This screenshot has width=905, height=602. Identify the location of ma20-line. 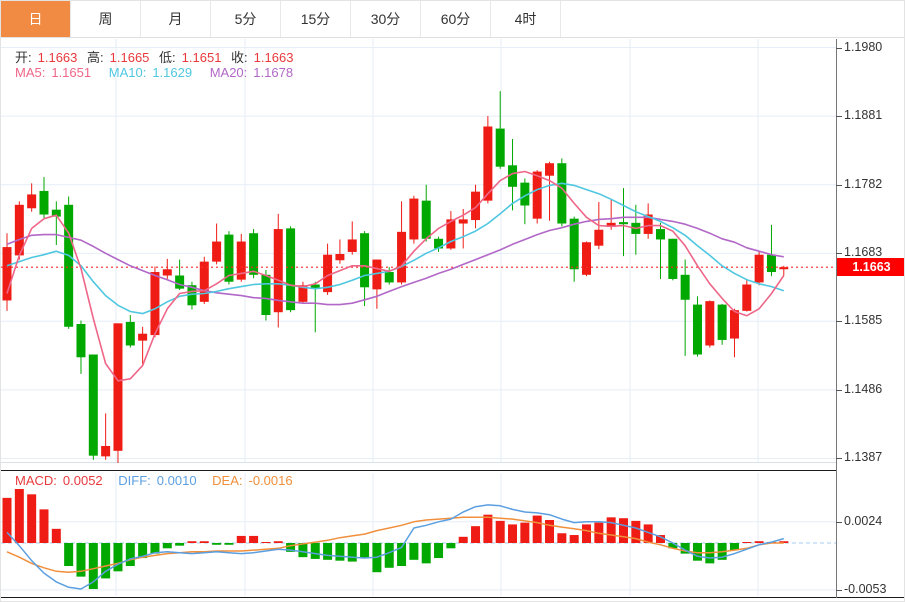
(395, 261).